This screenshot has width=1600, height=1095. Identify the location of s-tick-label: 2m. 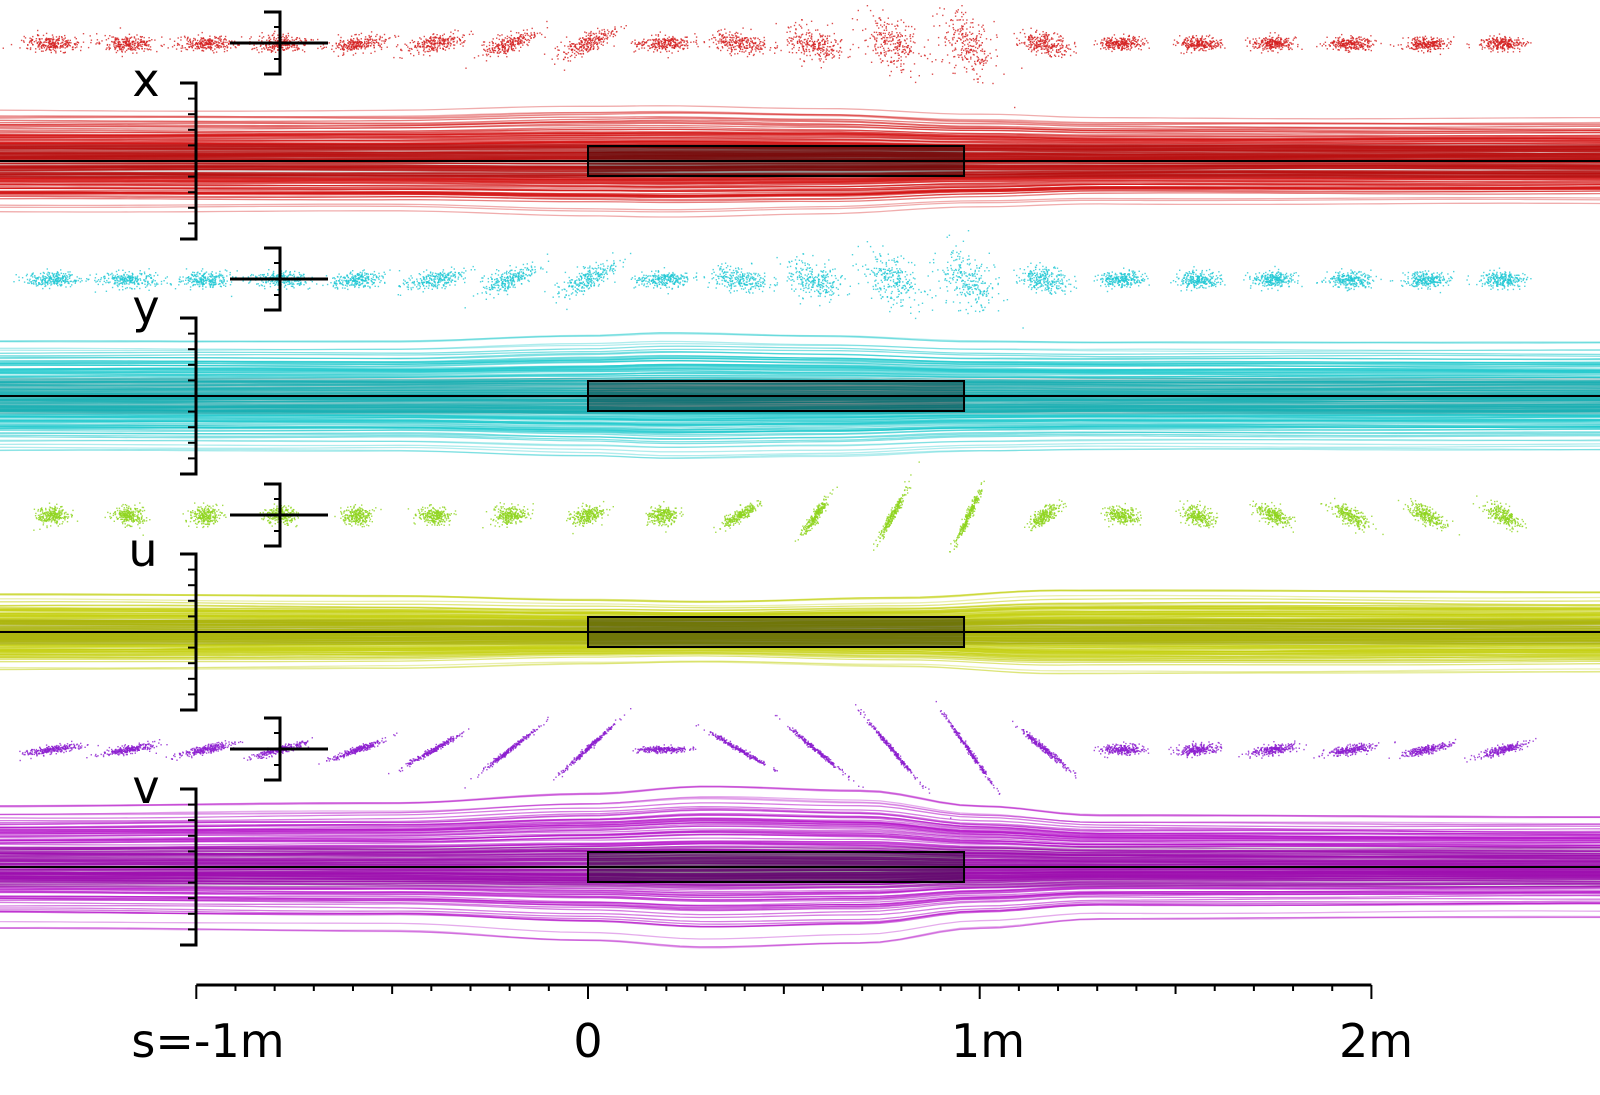
(1376, 1041).